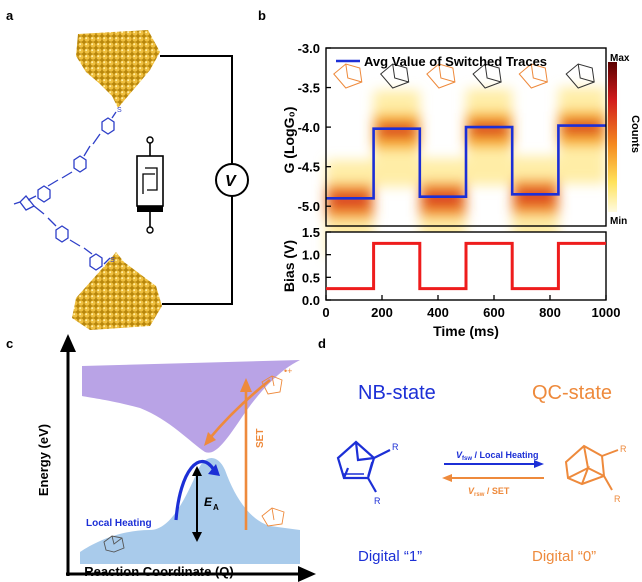 The width and height of the screenshot is (642, 582). Describe the element at coordinates (272, 385) in the screenshot. I see `molecule-sketch-cation` at that location.